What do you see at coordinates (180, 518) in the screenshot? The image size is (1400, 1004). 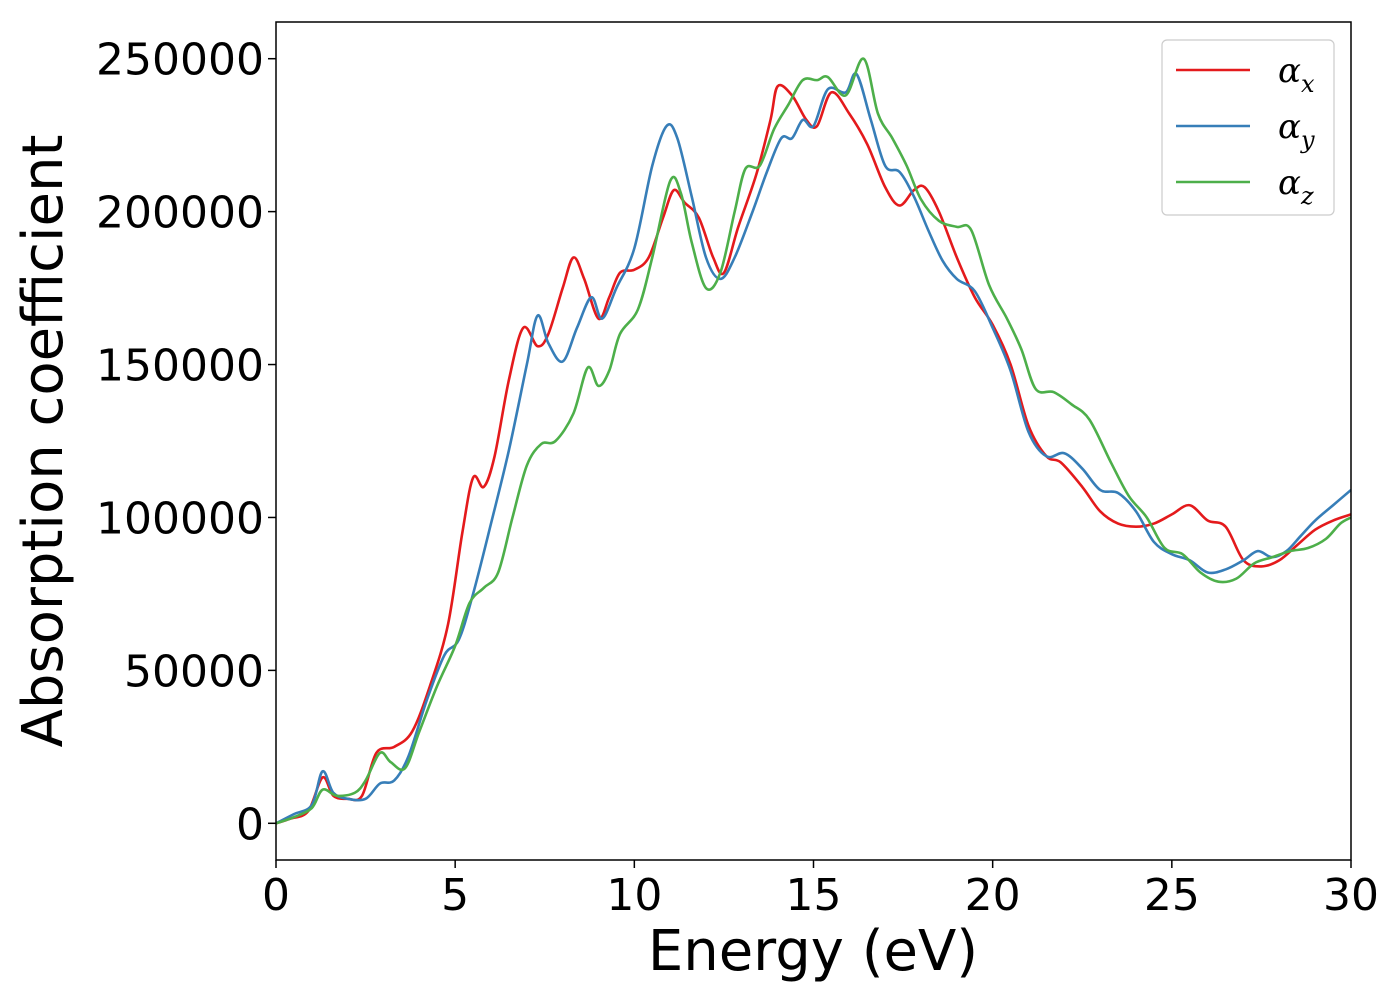 I see `y-tick-label: 100000` at bounding box center [180, 518].